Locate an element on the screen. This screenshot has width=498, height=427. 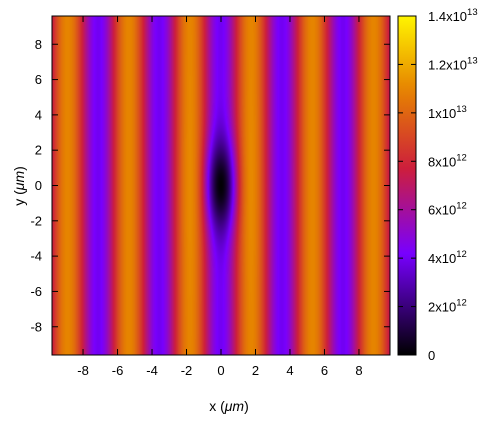
x-tick-label: 6 is located at coordinates (324, 370).